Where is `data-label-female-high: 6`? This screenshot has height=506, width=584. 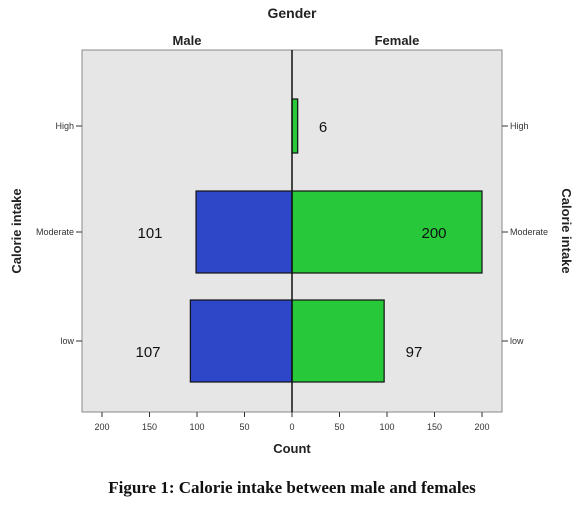
data-label-female-high: 6 is located at coordinates (323, 127).